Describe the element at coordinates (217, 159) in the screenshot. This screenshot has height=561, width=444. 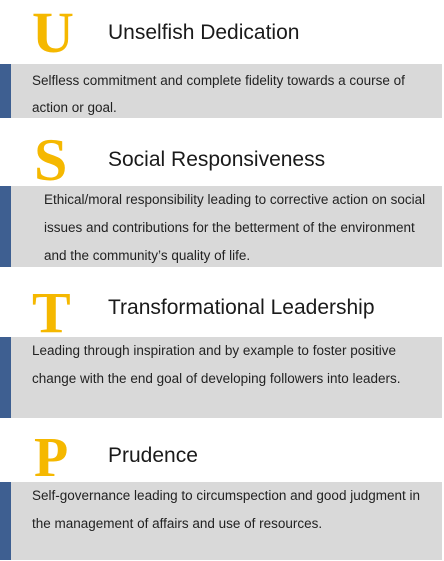
I see `value-title-social-responsiveness: Social Responsiveness` at that location.